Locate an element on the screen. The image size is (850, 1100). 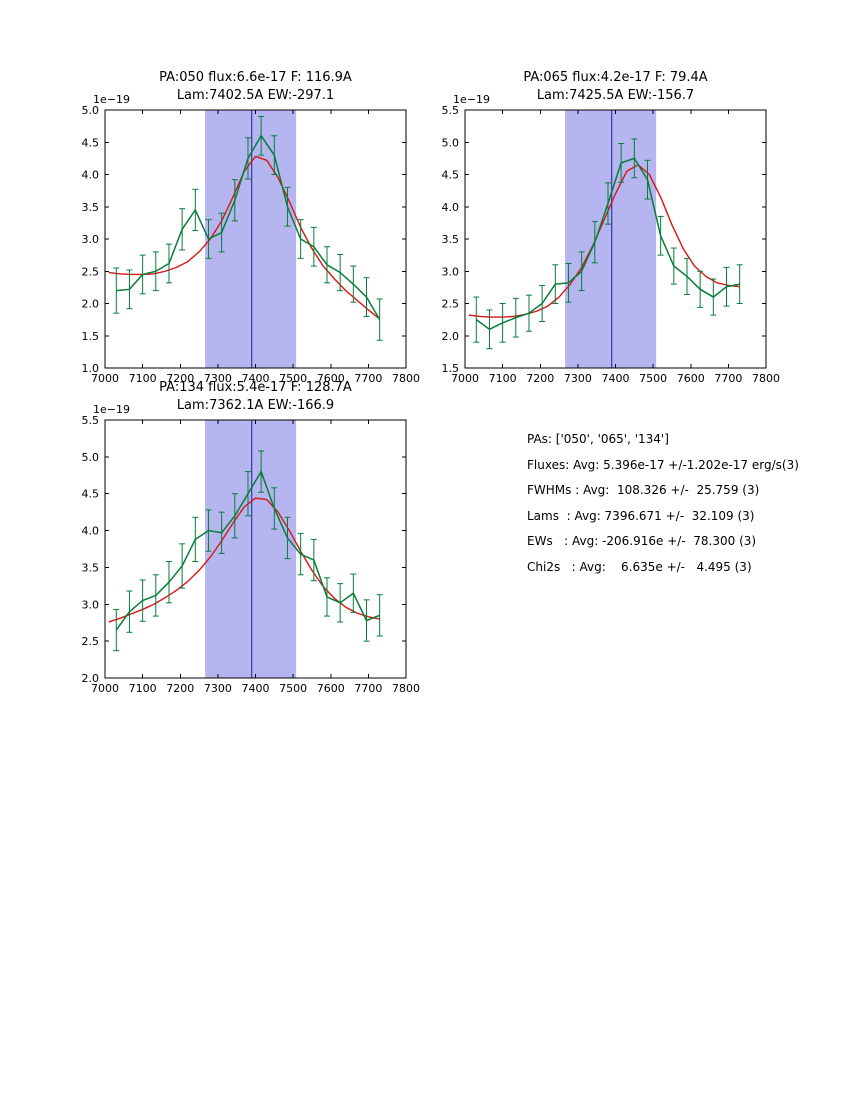
summary-line-ews: EWs : Avg: -206.916e +/- 78.300 (3) is located at coordinates (642, 541).